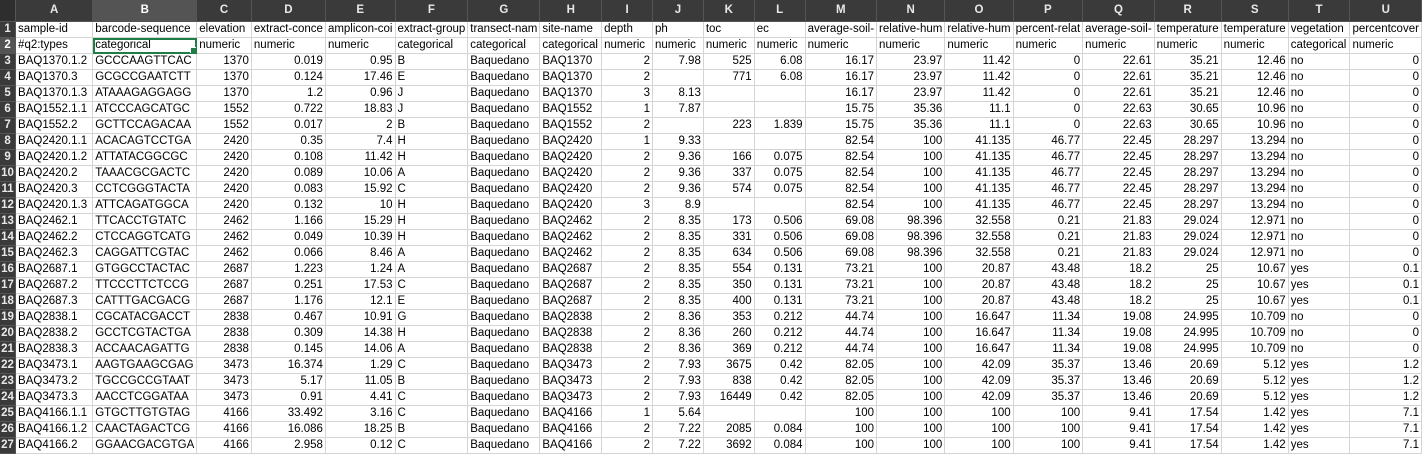 This screenshot has width=1422, height=454. Describe the element at coordinates (780, 317) in the screenshot. I see `cell-l19: 0.212` at that location.